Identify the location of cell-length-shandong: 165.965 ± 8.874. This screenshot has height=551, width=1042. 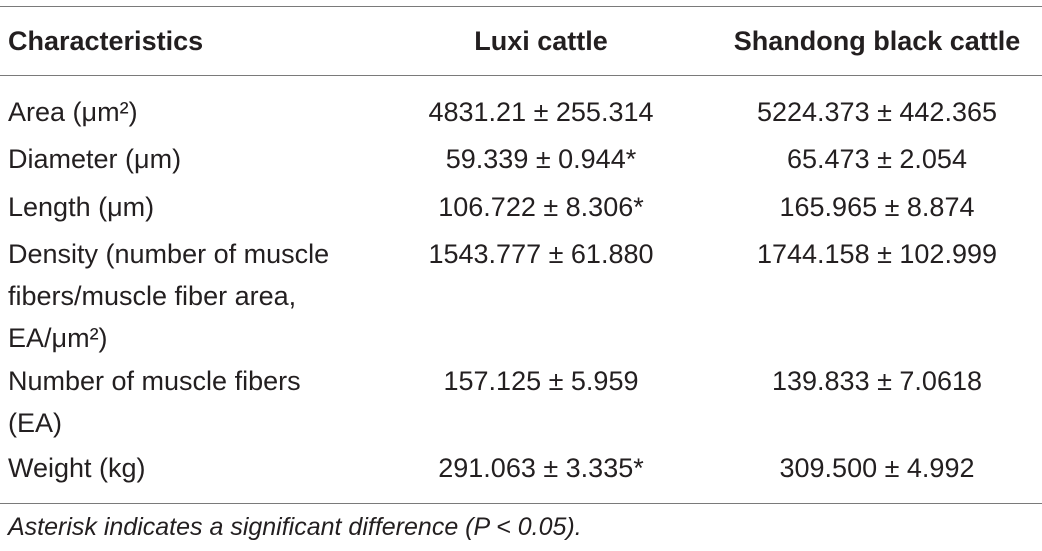
(877, 207).